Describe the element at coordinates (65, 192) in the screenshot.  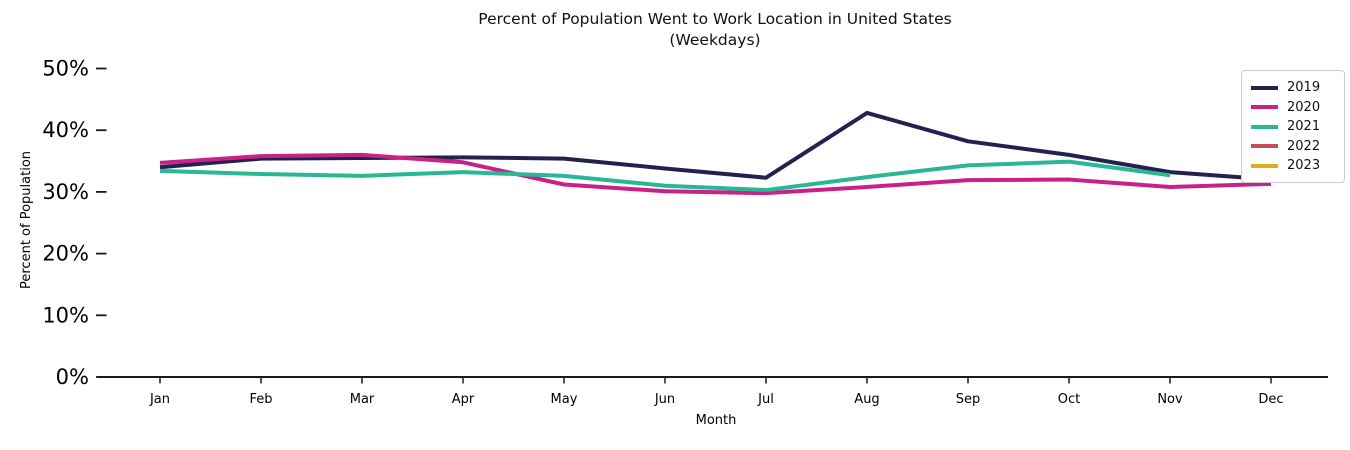
I see `y-tick-label: 30%` at that location.